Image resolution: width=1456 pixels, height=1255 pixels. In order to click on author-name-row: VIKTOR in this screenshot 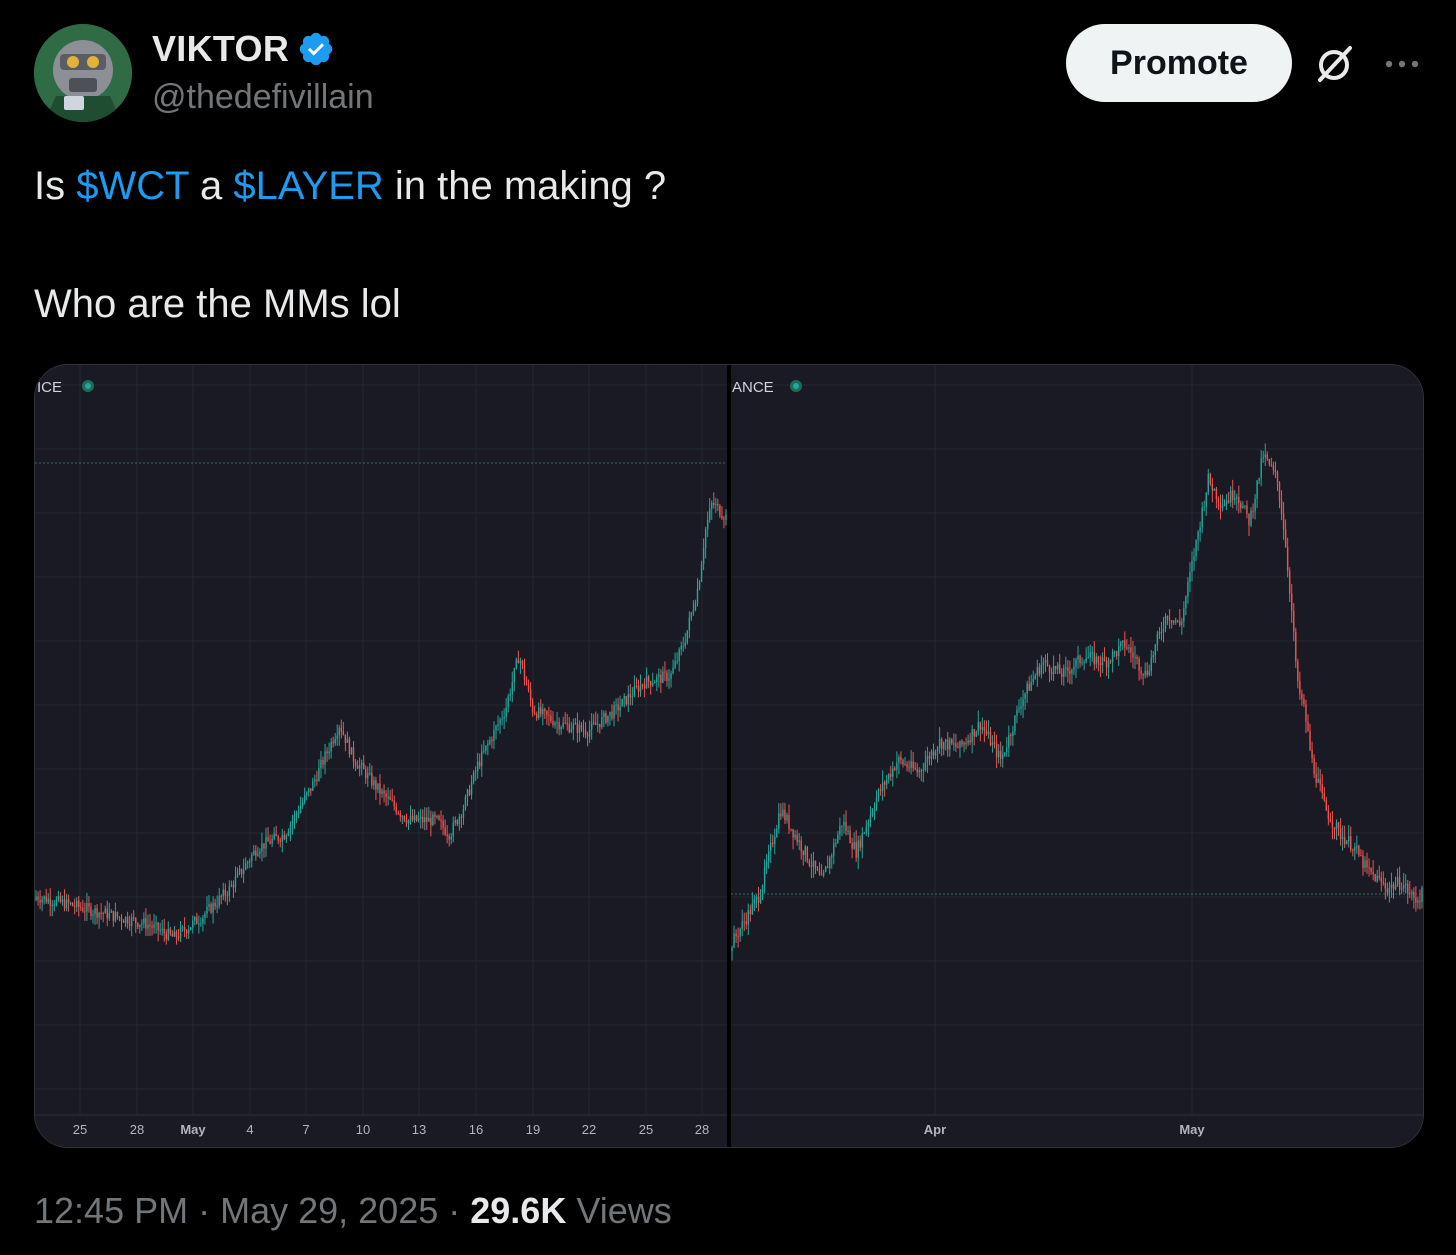, I will do `click(243, 49)`.